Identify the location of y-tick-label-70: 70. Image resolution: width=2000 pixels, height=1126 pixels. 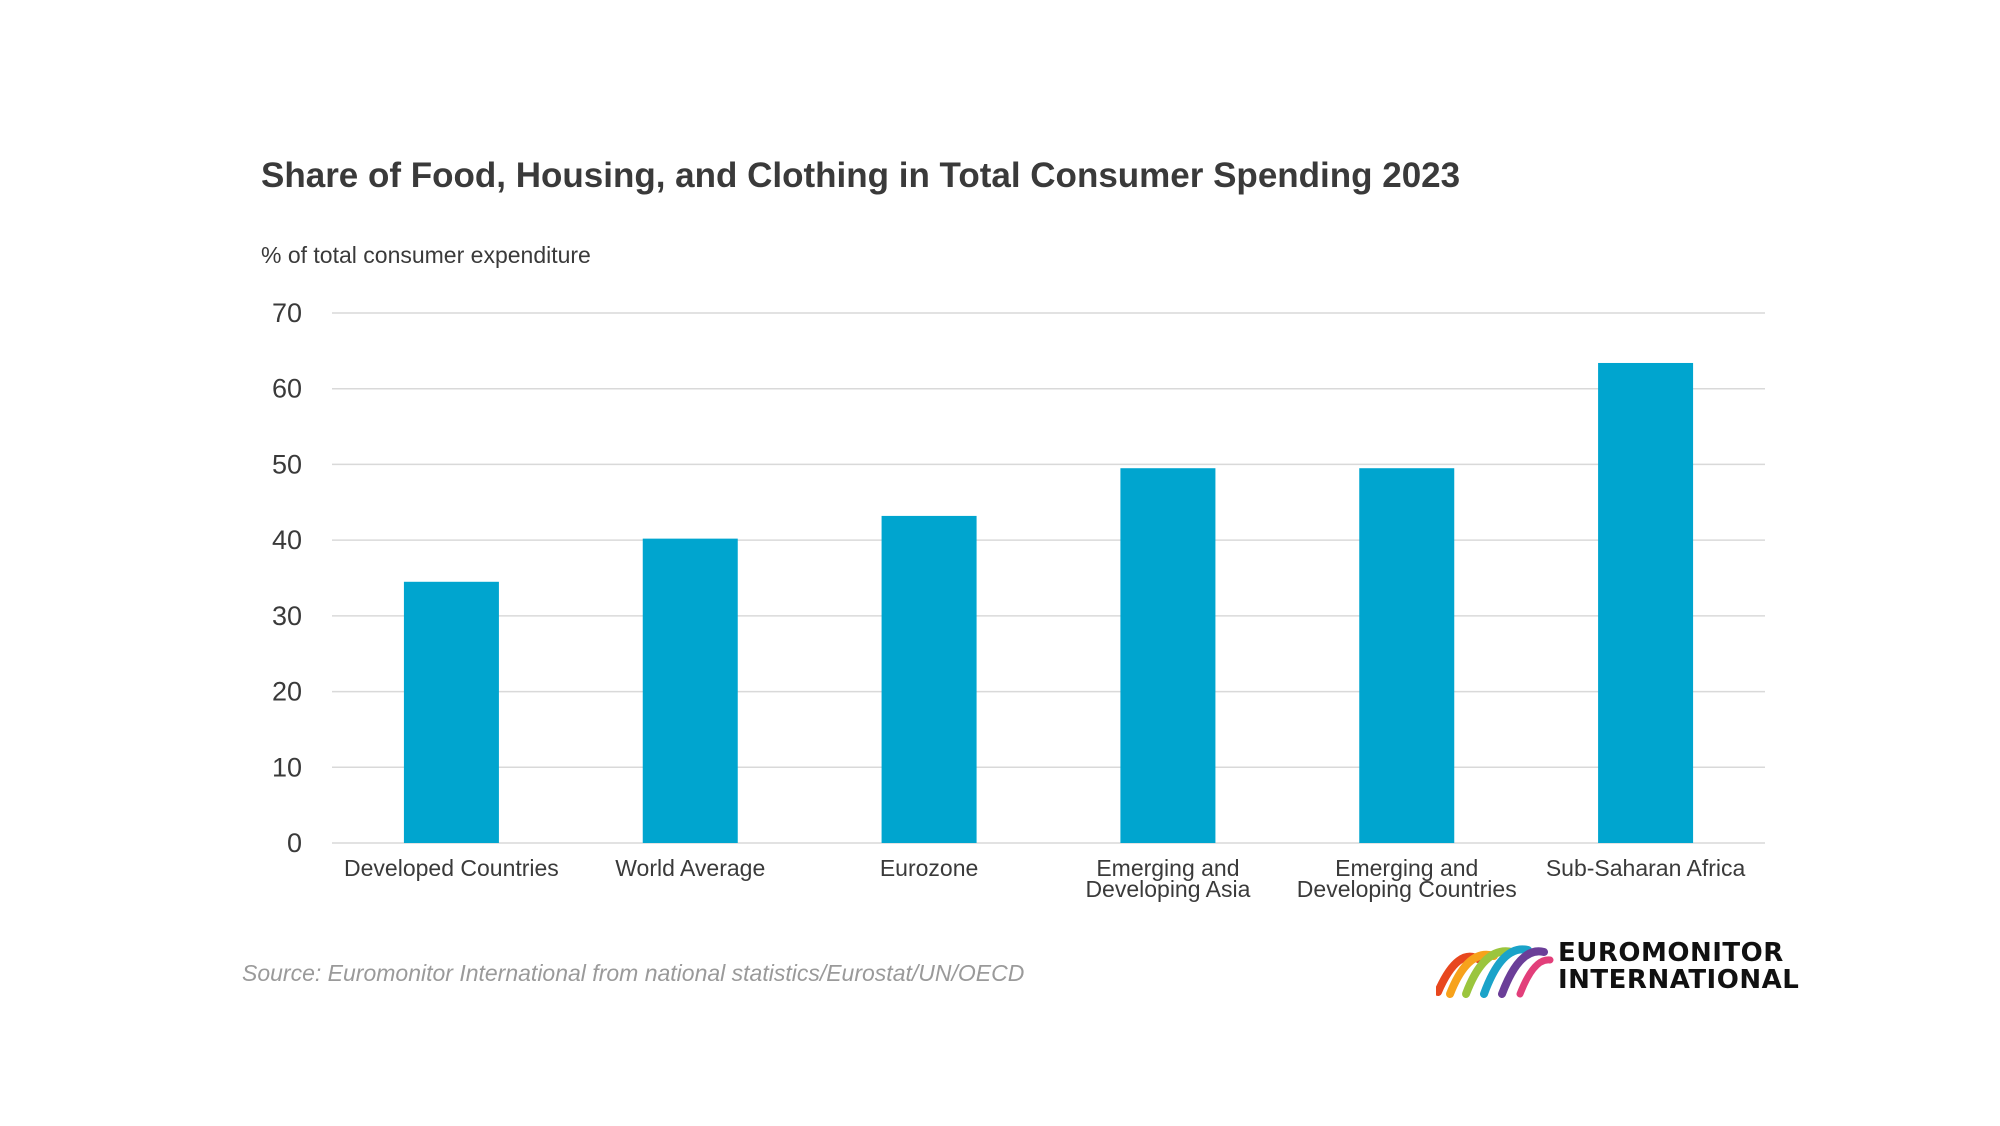
(287, 313).